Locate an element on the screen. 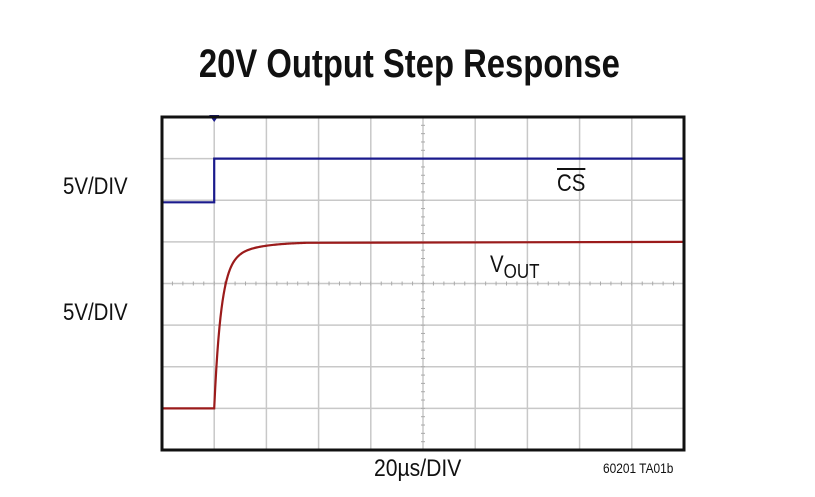 The width and height of the screenshot is (815, 497). time-scale-label: 20µs/DIV is located at coordinates (418, 468).